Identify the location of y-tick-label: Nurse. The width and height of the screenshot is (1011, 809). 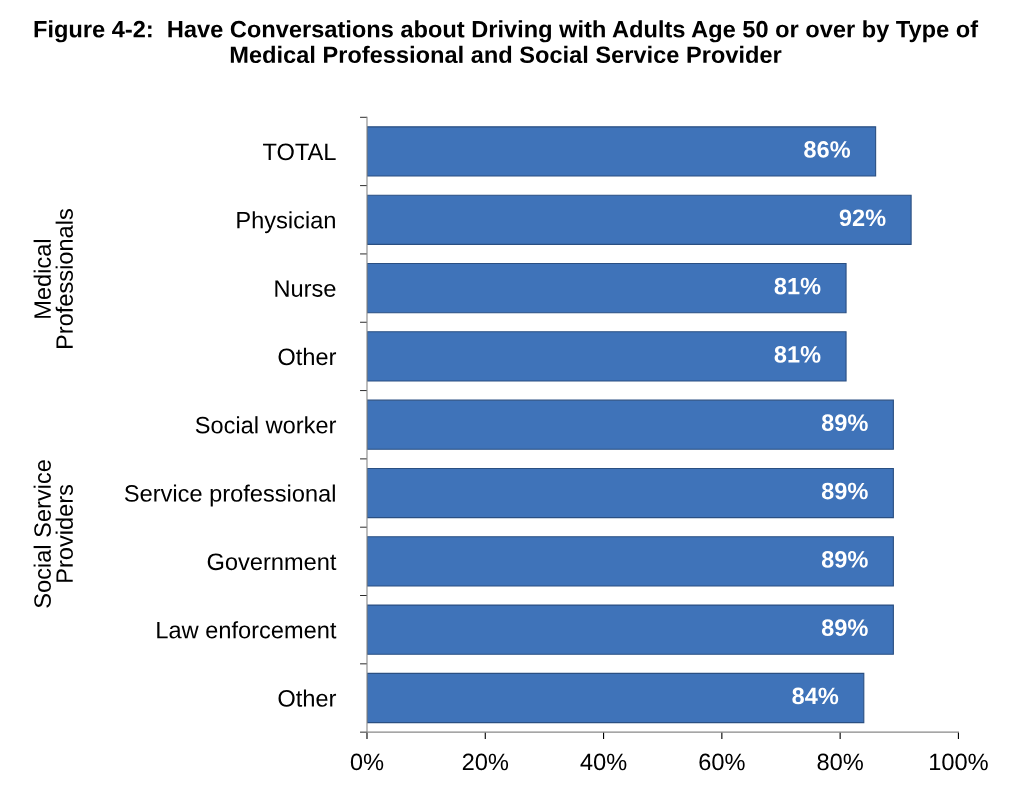
(305, 288).